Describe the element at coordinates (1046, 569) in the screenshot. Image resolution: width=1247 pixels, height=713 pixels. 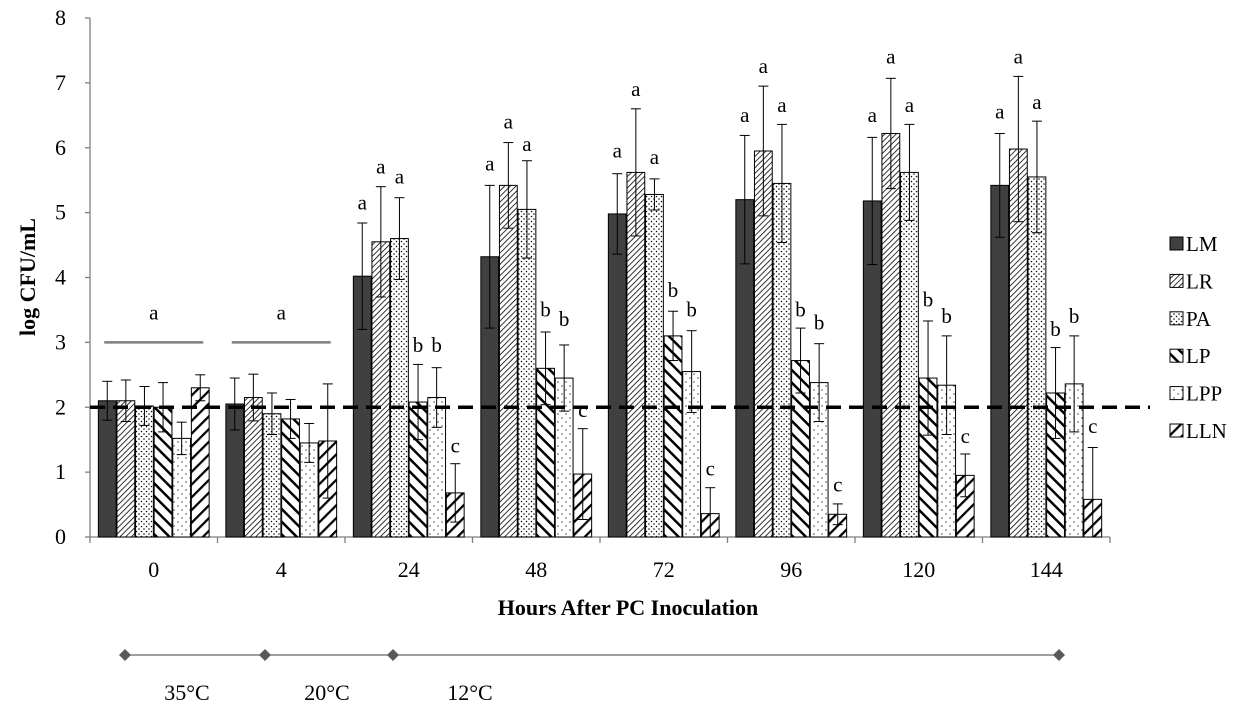
I see `x-tick-label: 144` at that location.